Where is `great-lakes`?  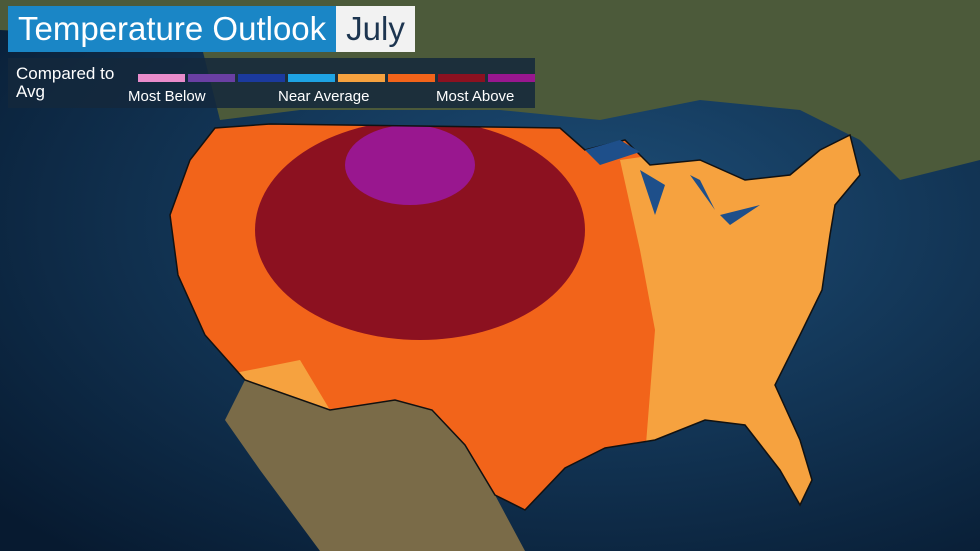 great-lakes is located at coordinates (672, 182).